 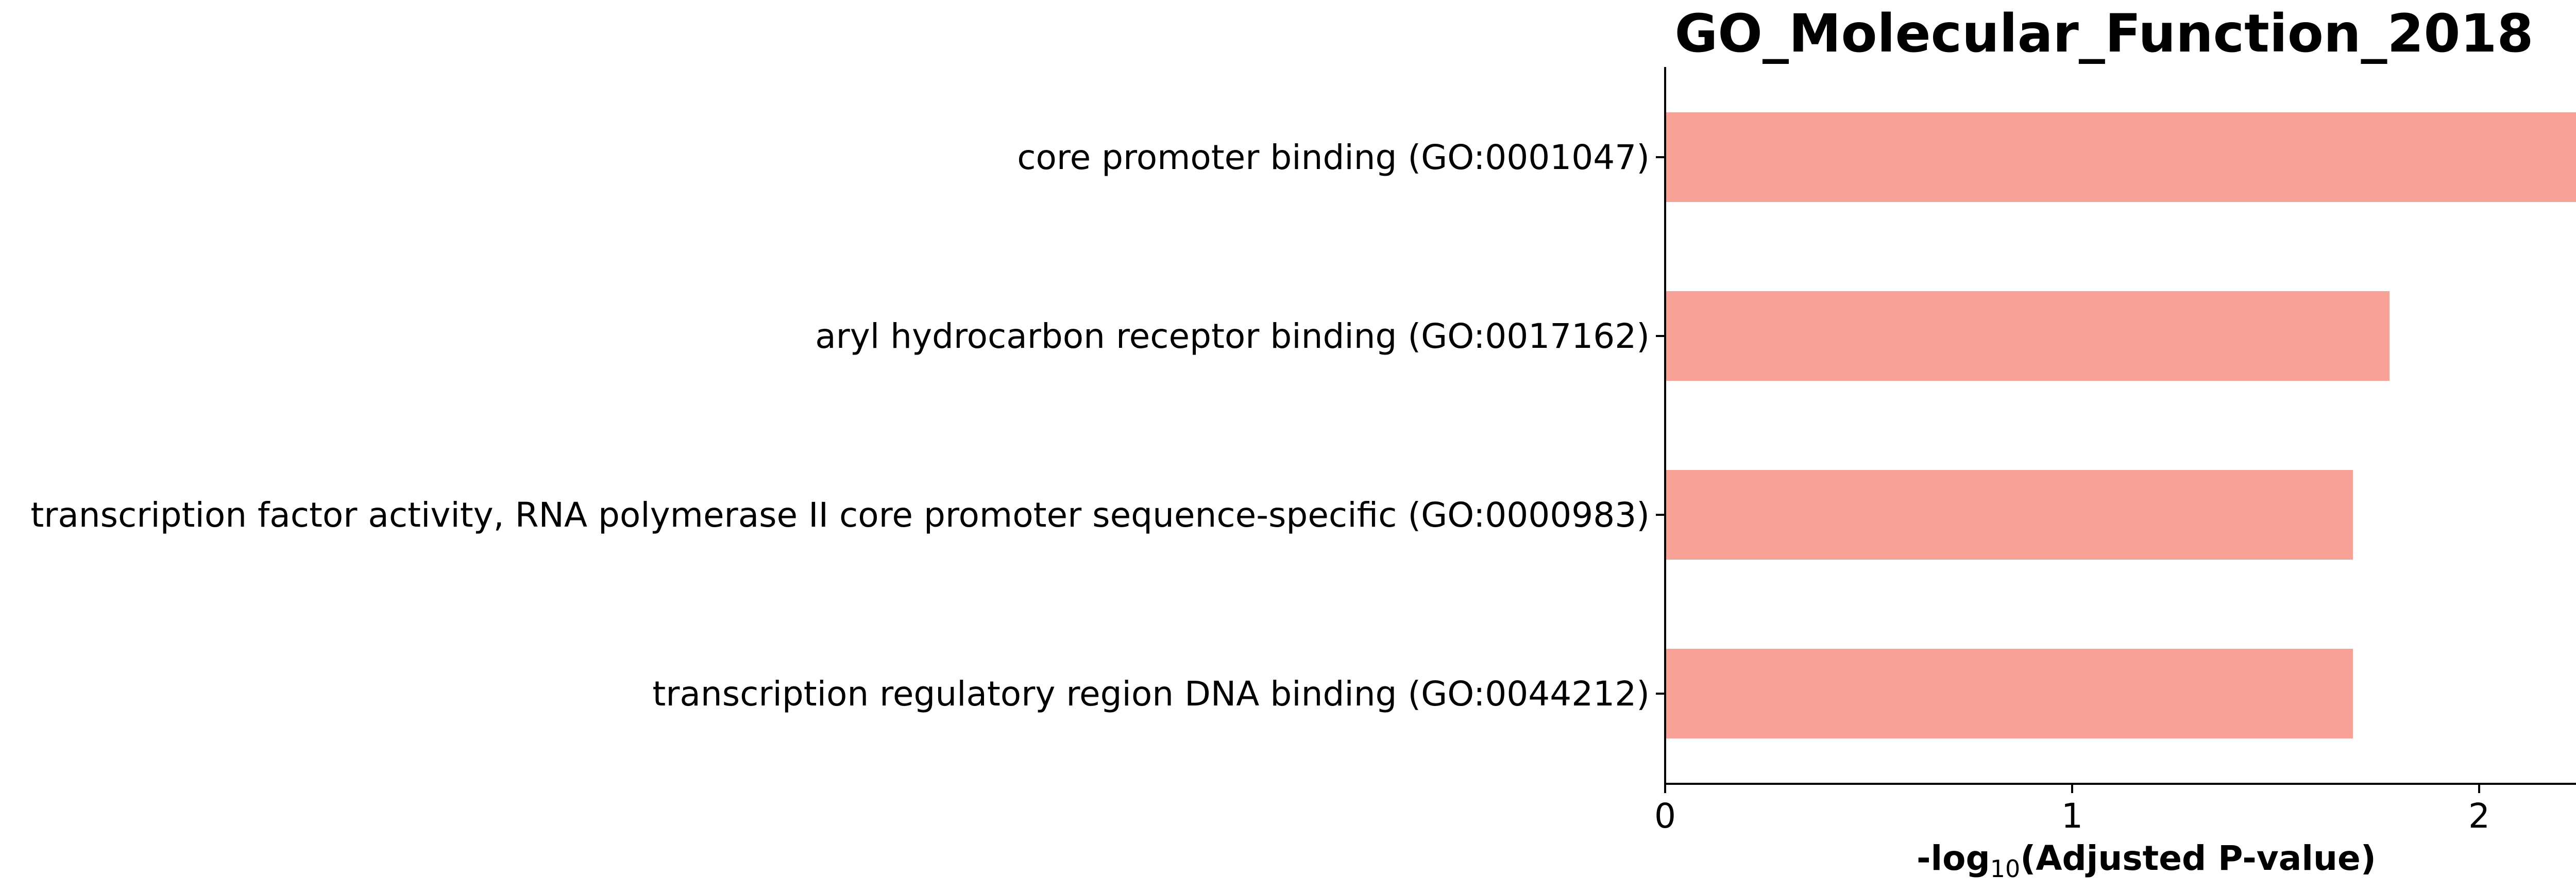 I want to click on x-axis-label: -log10(Adjusted P-value), so click(x=2146, y=860).